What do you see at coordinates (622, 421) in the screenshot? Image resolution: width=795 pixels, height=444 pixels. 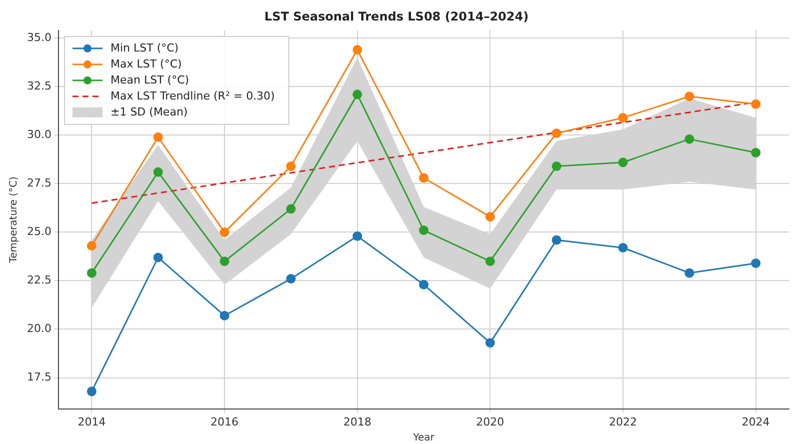 I see `x-tick-label: 2022` at bounding box center [622, 421].